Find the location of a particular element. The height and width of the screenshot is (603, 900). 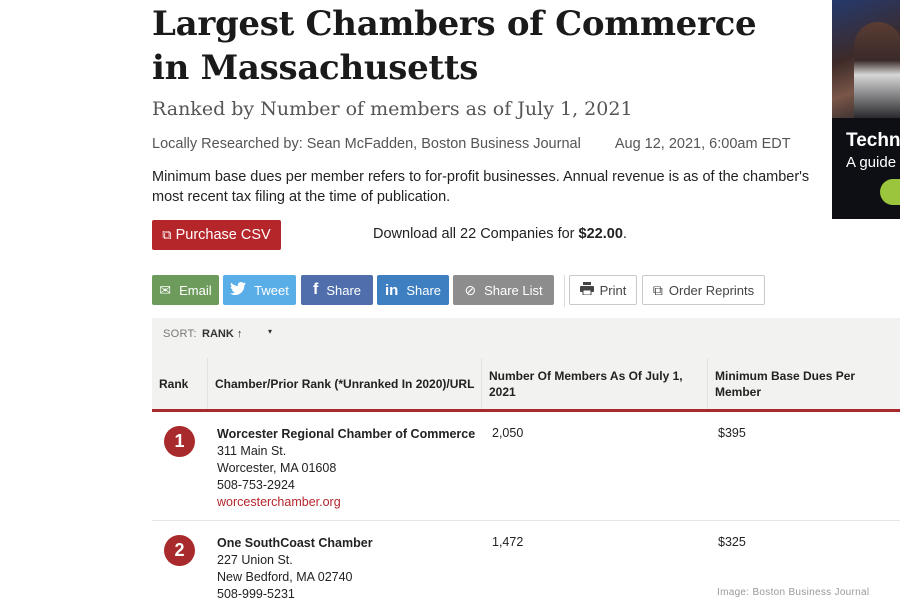

tweet-button: Tweet is located at coordinates (259, 290).